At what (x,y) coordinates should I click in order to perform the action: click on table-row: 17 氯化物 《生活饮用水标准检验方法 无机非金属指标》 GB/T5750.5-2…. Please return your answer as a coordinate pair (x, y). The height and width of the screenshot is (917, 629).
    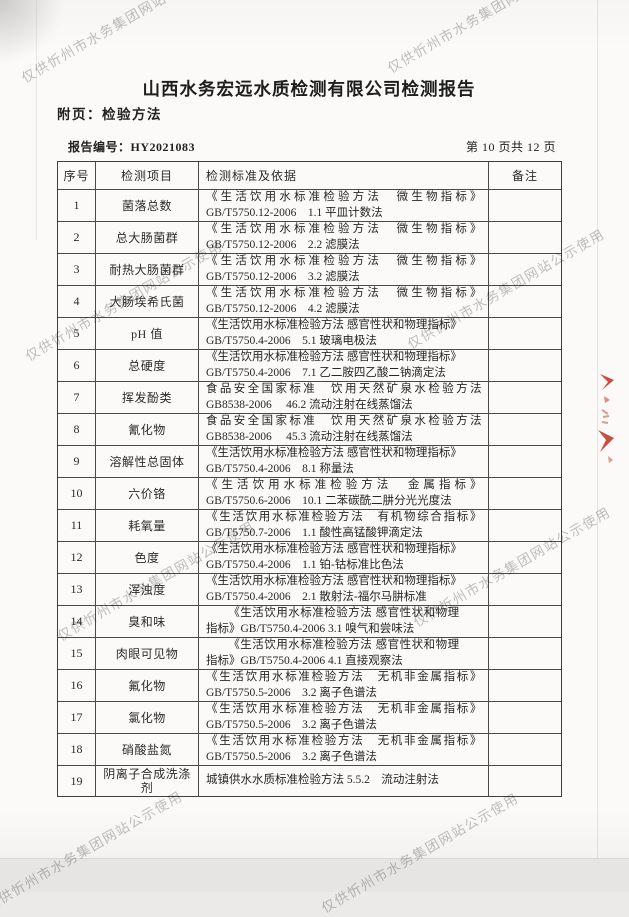
    Looking at the image, I should click on (309, 718).